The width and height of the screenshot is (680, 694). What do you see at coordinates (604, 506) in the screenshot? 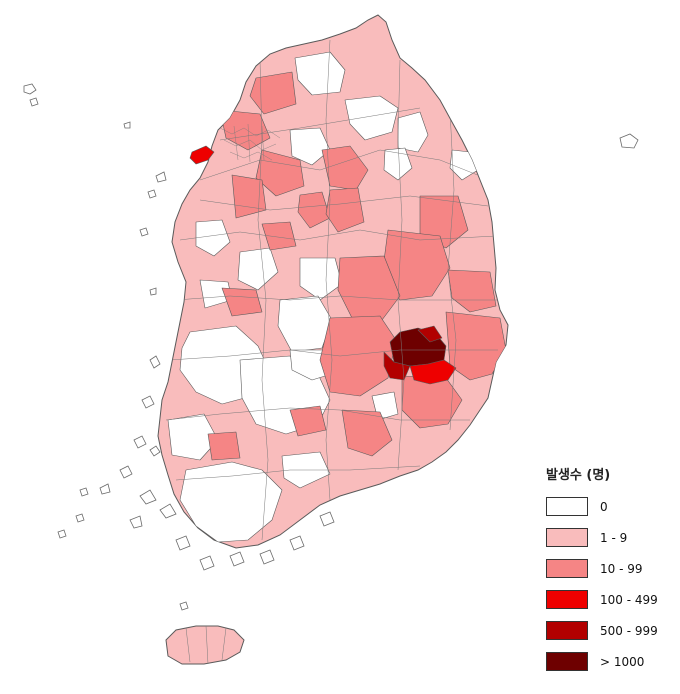
I see `legend-label: 0` at bounding box center [604, 506].